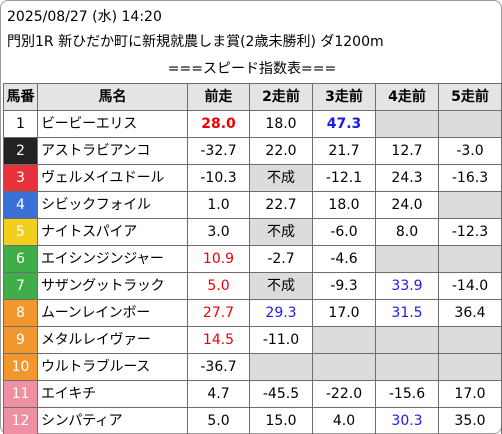 The height and width of the screenshot is (434, 502). Describe the element at coordinates (407, 420) in the screenshot. I see `speed-index-cell-4-races-ago: 30.3` at that location.